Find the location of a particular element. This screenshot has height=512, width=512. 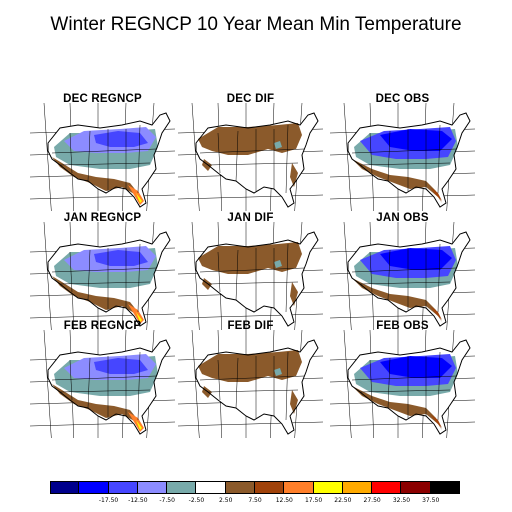

panel-label: FEB OBS is located at coordinates (402, 326).